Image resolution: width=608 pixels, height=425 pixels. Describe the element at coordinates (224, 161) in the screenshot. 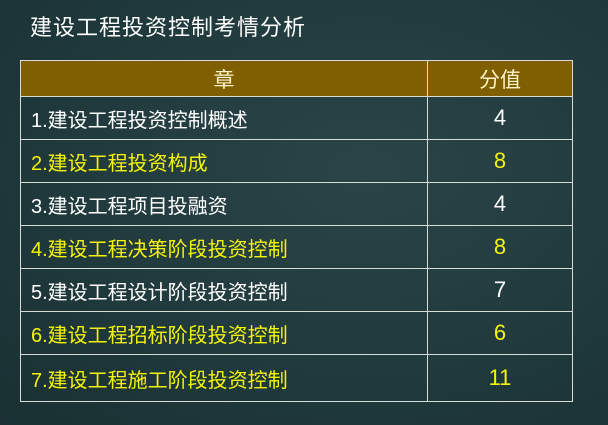

I see `chapter-cell: 2.建设工程投资构成` at that location.